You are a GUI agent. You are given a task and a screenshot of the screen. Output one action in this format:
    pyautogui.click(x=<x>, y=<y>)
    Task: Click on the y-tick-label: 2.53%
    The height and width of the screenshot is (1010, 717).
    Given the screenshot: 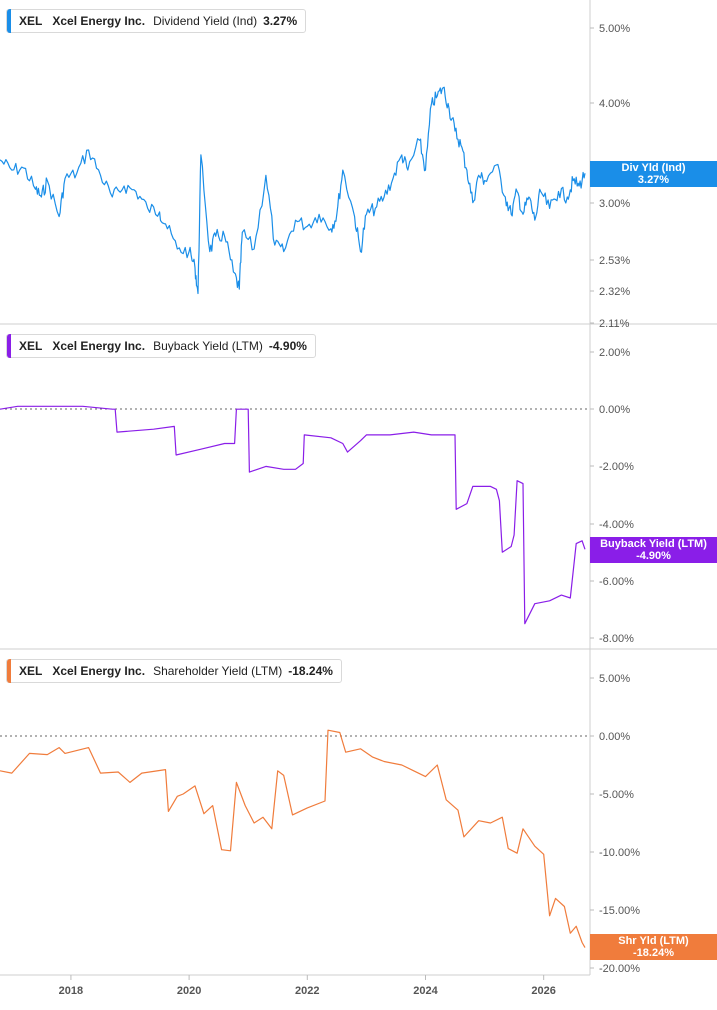 What is the action you would take?
    pyautogui.click(x=614, y=261)
    